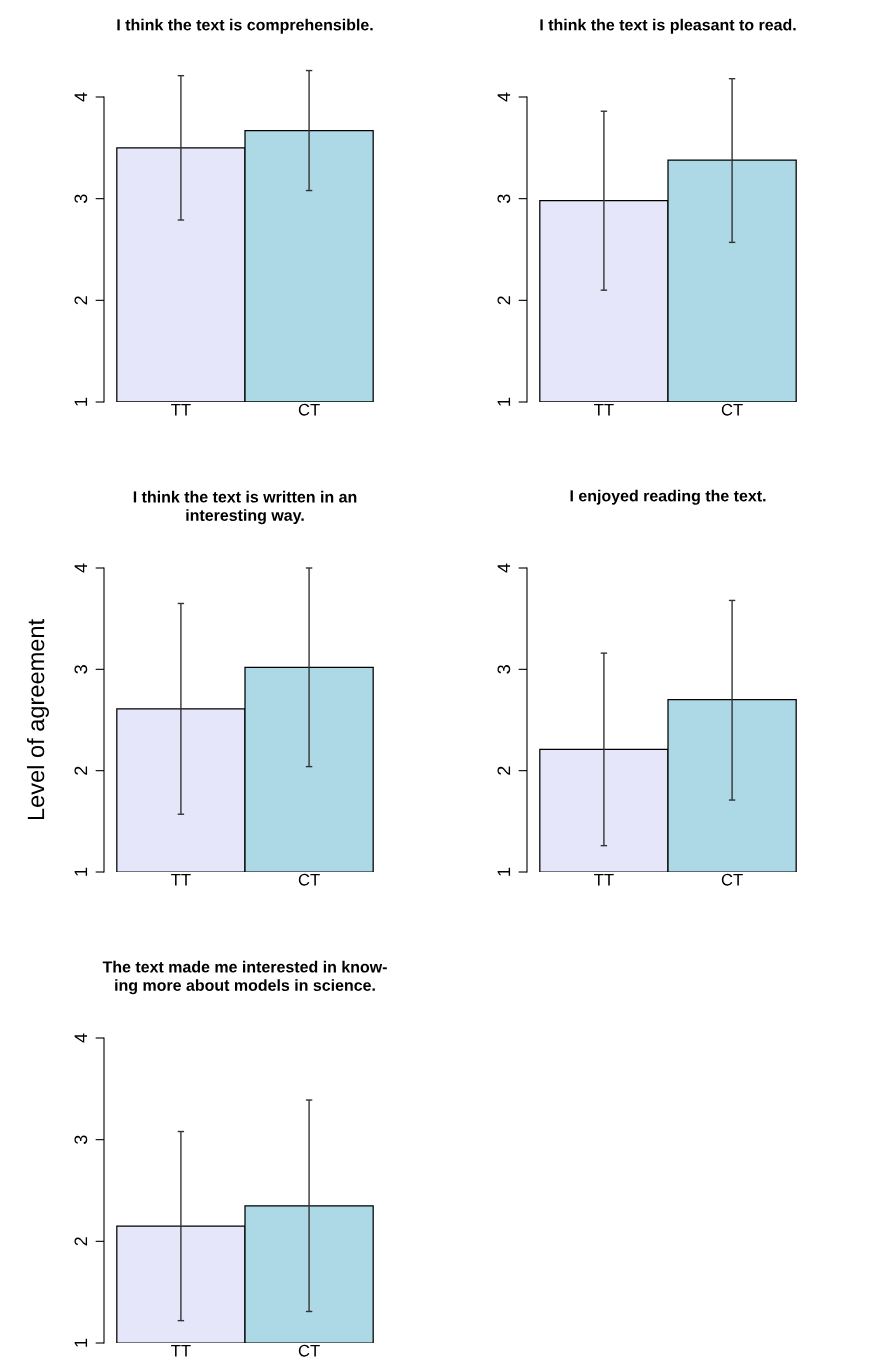 This screenshot has height=1368, width=883. I want to click on chart-title: The text made me interested in know- ing more about models in science., so click(244, 977).